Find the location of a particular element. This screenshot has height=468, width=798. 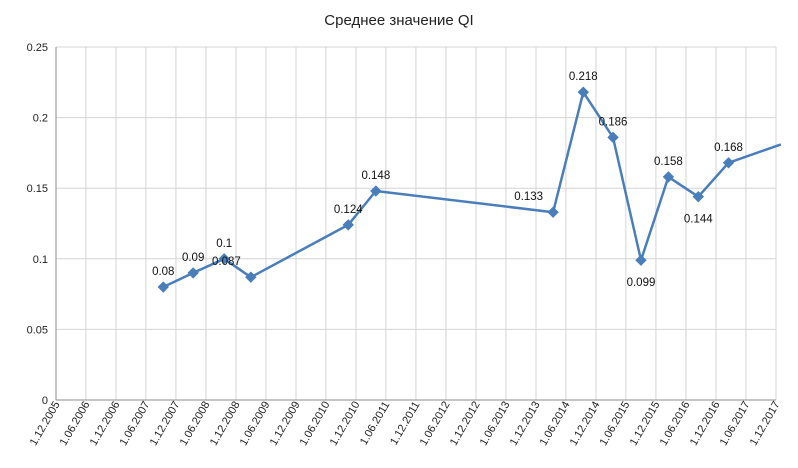

y-tick-label: 0.05 is located at coordinates (37, 330).